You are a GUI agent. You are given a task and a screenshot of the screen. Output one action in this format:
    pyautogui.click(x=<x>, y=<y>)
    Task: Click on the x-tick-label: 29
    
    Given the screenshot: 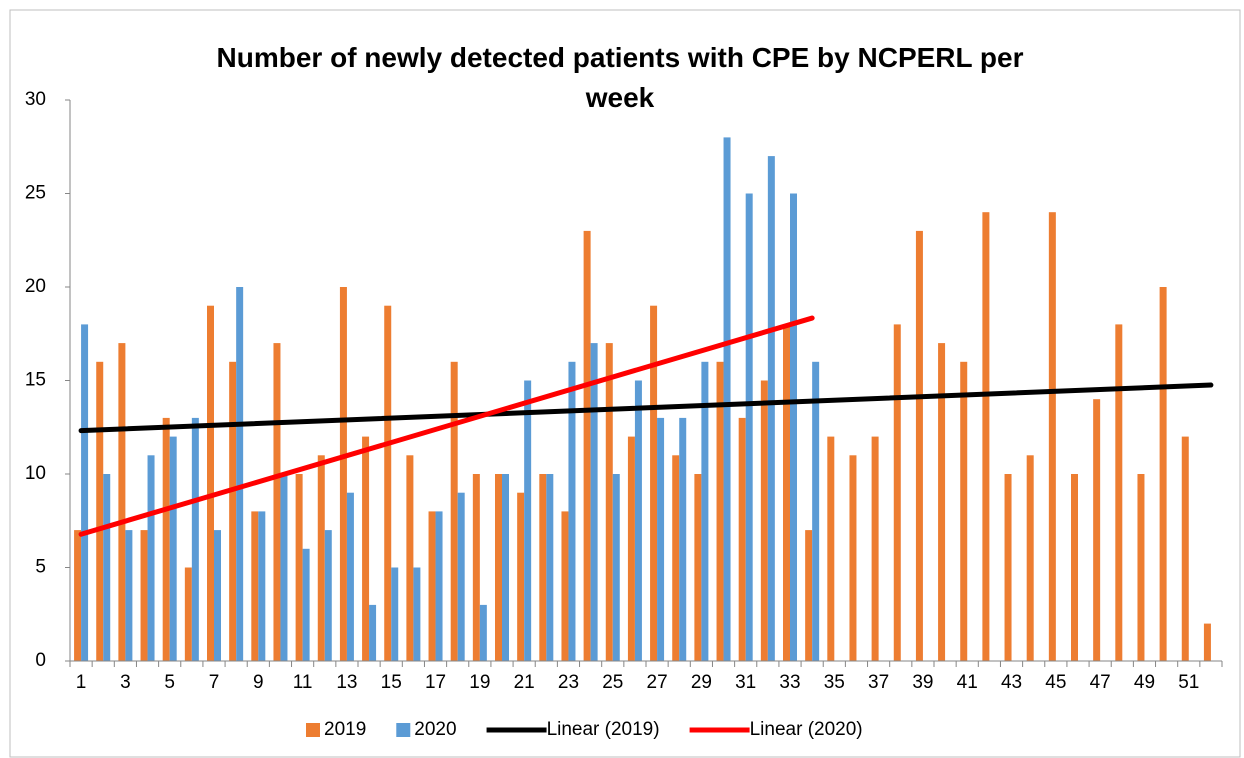 What is the action you would take?
    pyautogui.click(x=701, y=682)
    